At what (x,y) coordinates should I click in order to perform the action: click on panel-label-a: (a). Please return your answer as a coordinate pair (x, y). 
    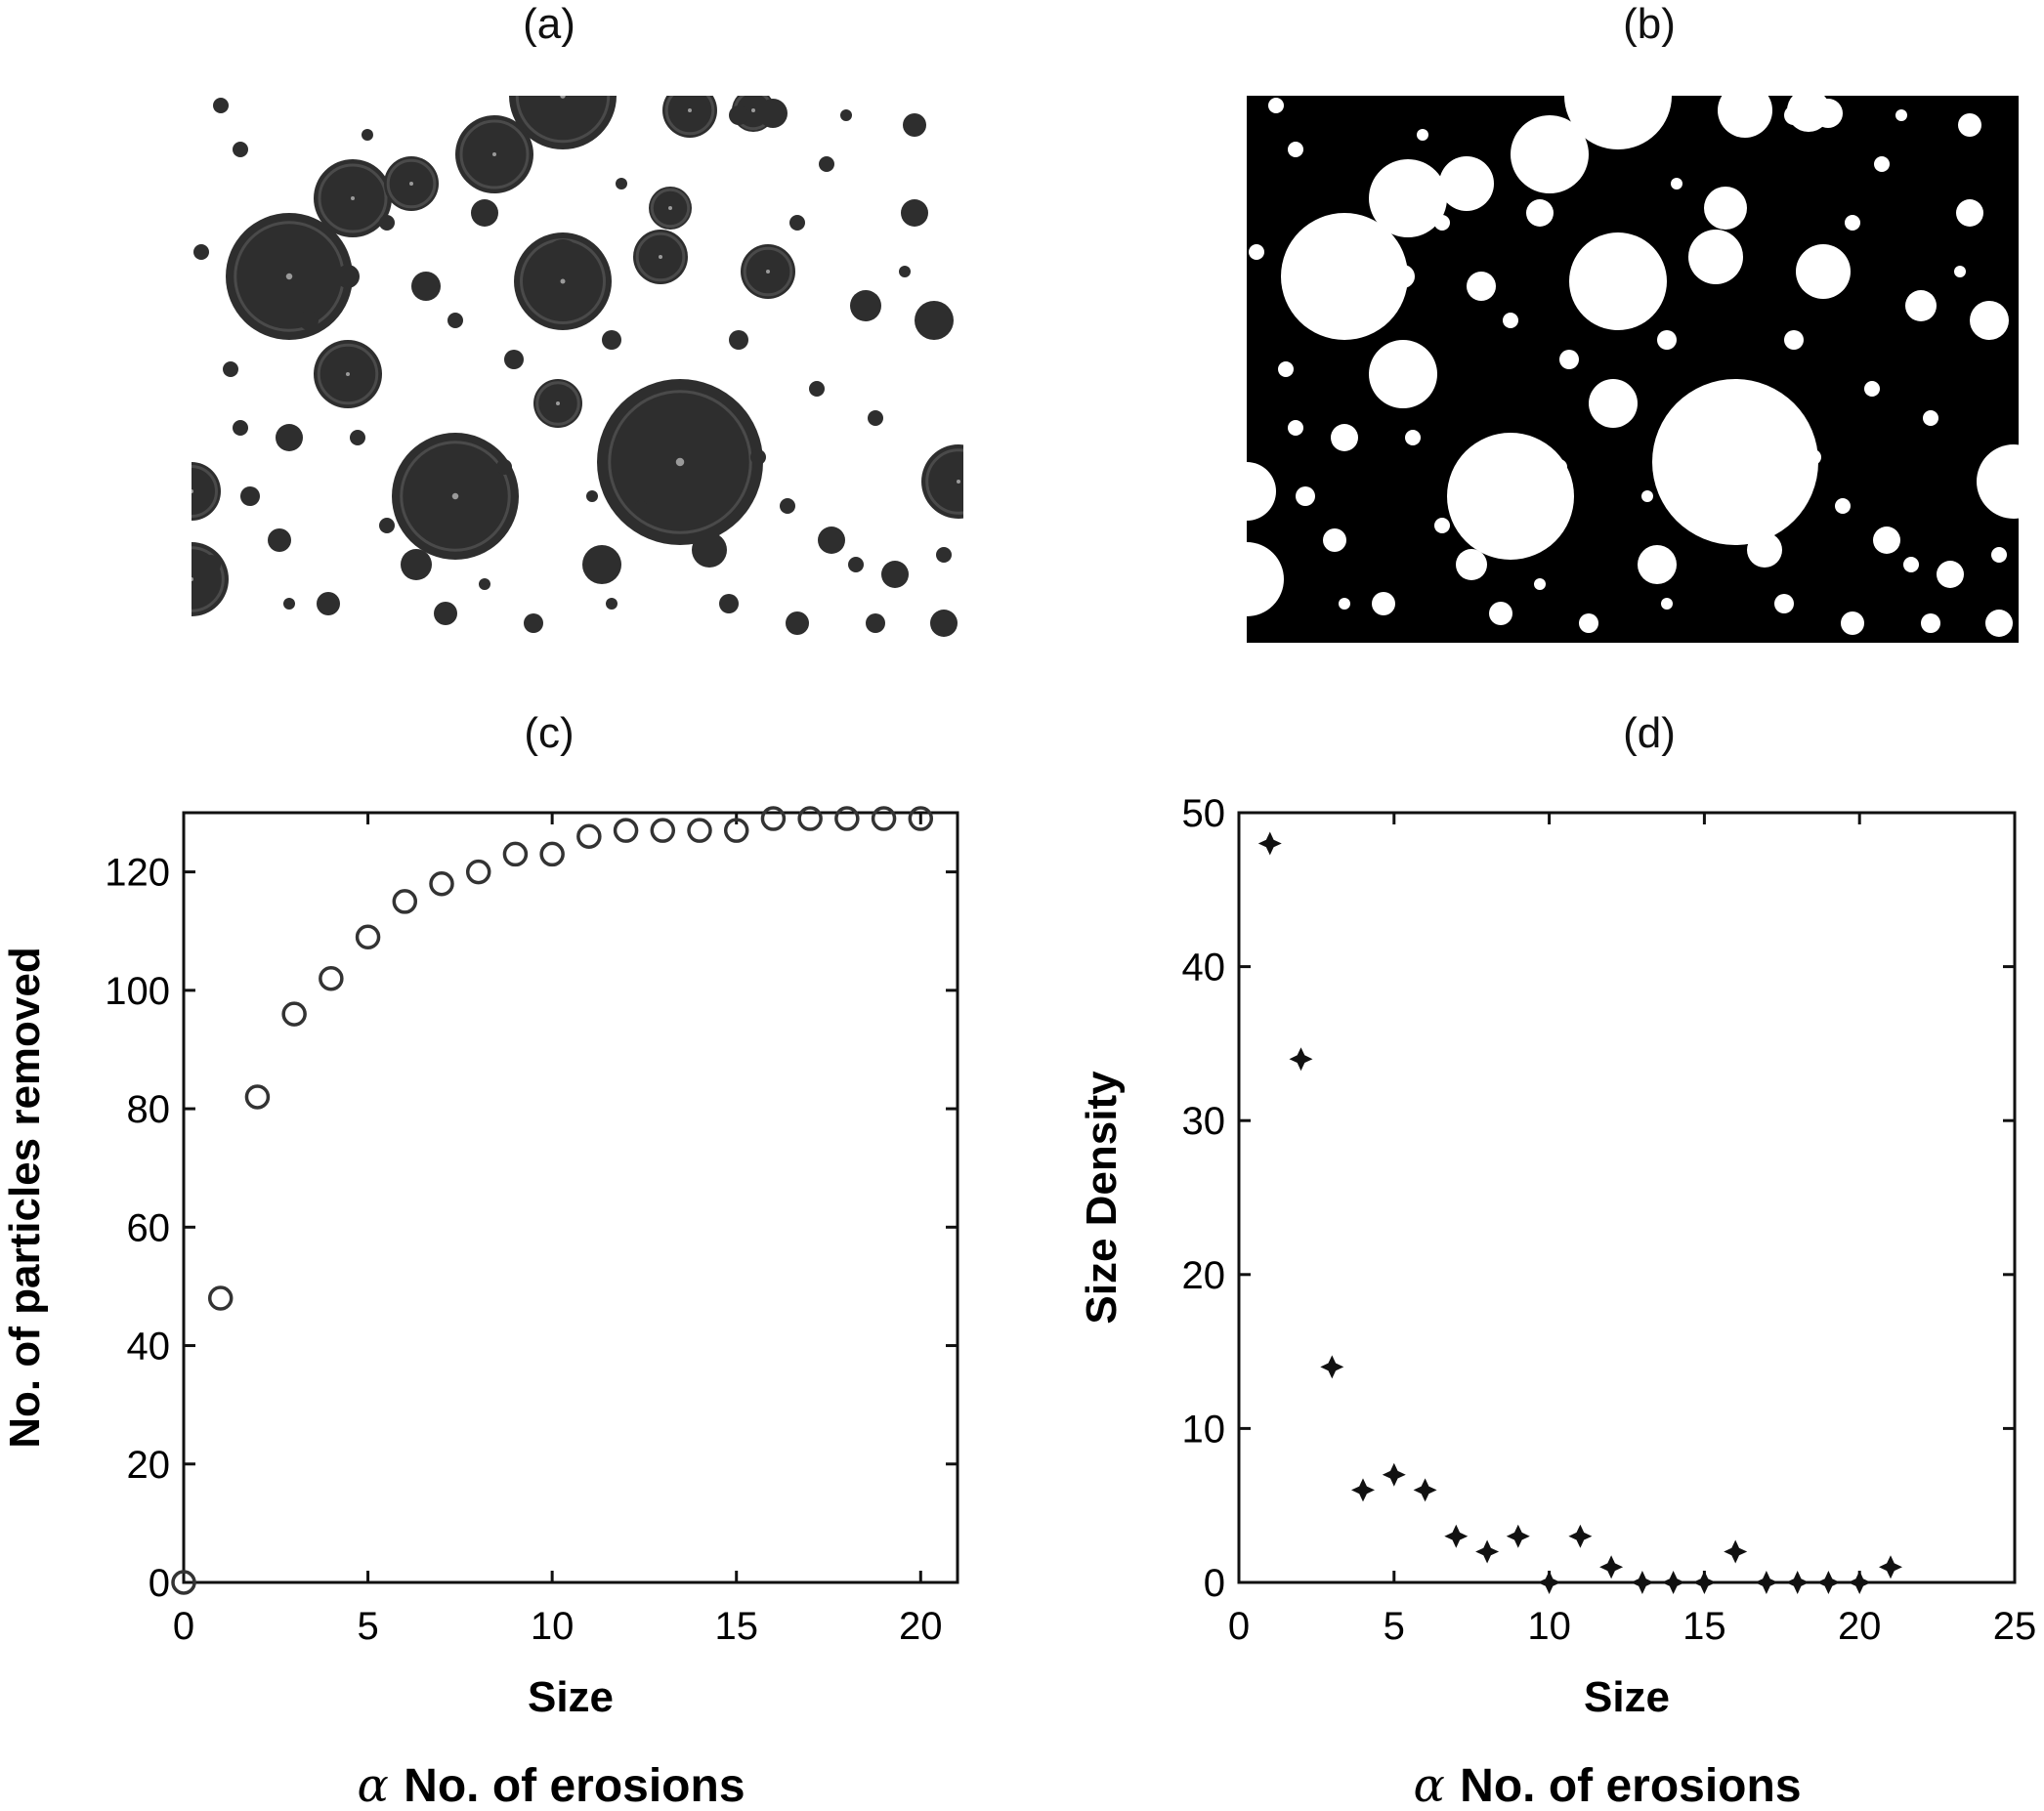
    Looking at the image, I should click on (549, 24).